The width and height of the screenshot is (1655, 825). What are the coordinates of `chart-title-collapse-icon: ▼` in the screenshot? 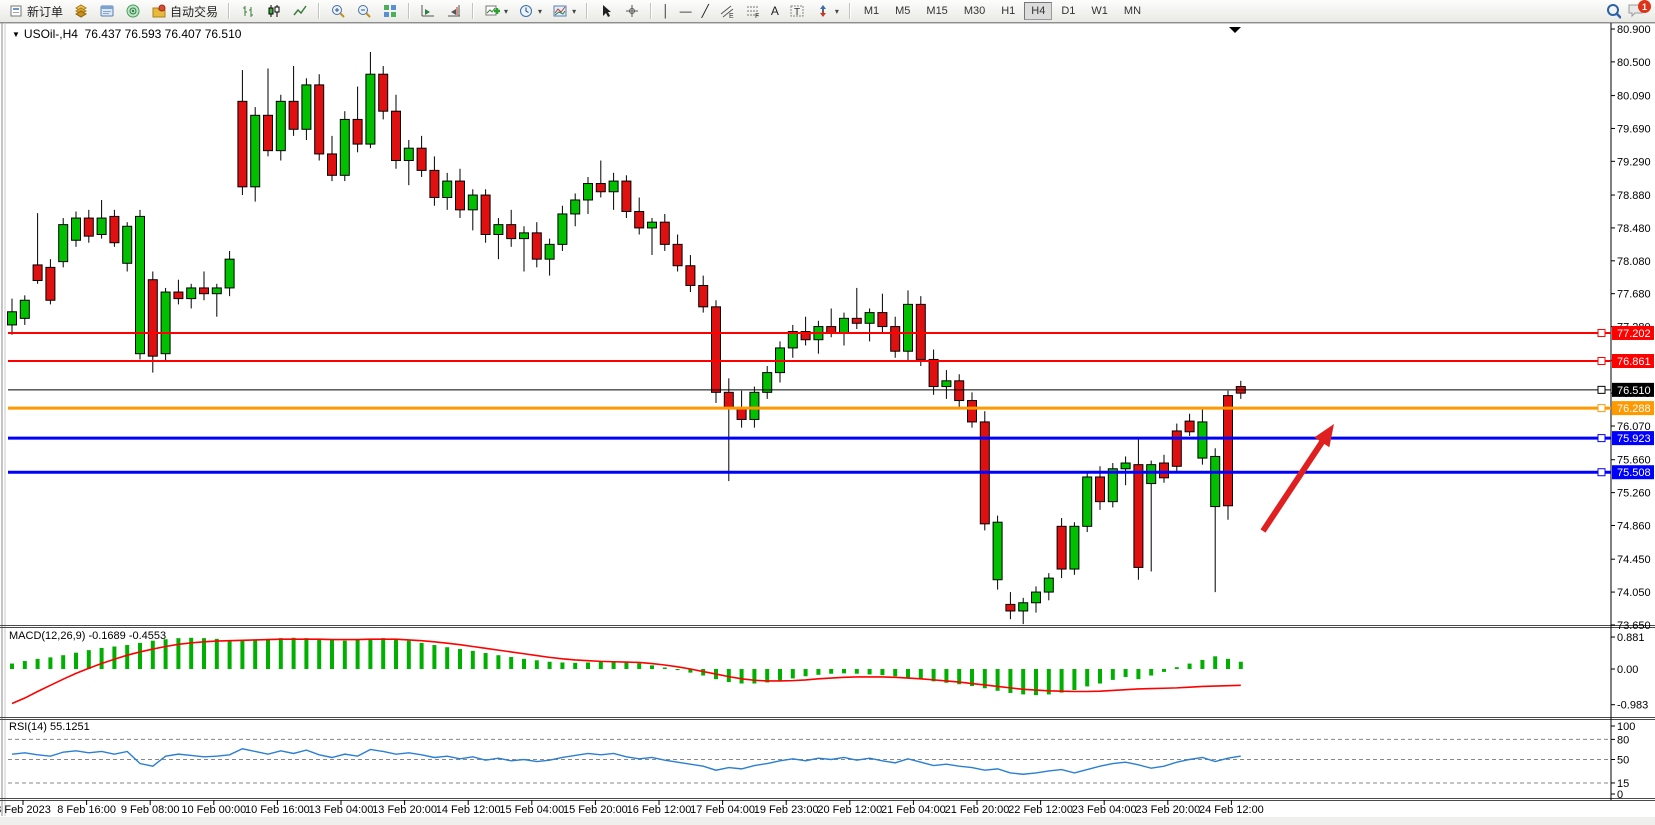 It's located at (16, 34).